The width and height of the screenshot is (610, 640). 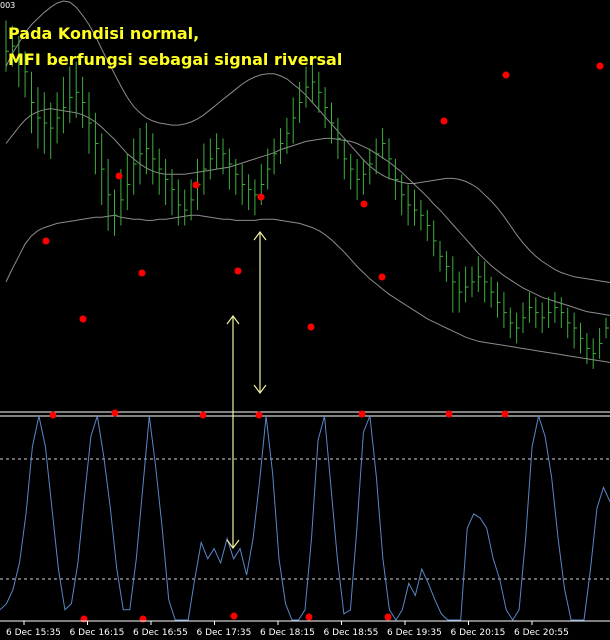 I want to click on x-tick-label: 6 Dec 18:15, so click(x=287, y=633).